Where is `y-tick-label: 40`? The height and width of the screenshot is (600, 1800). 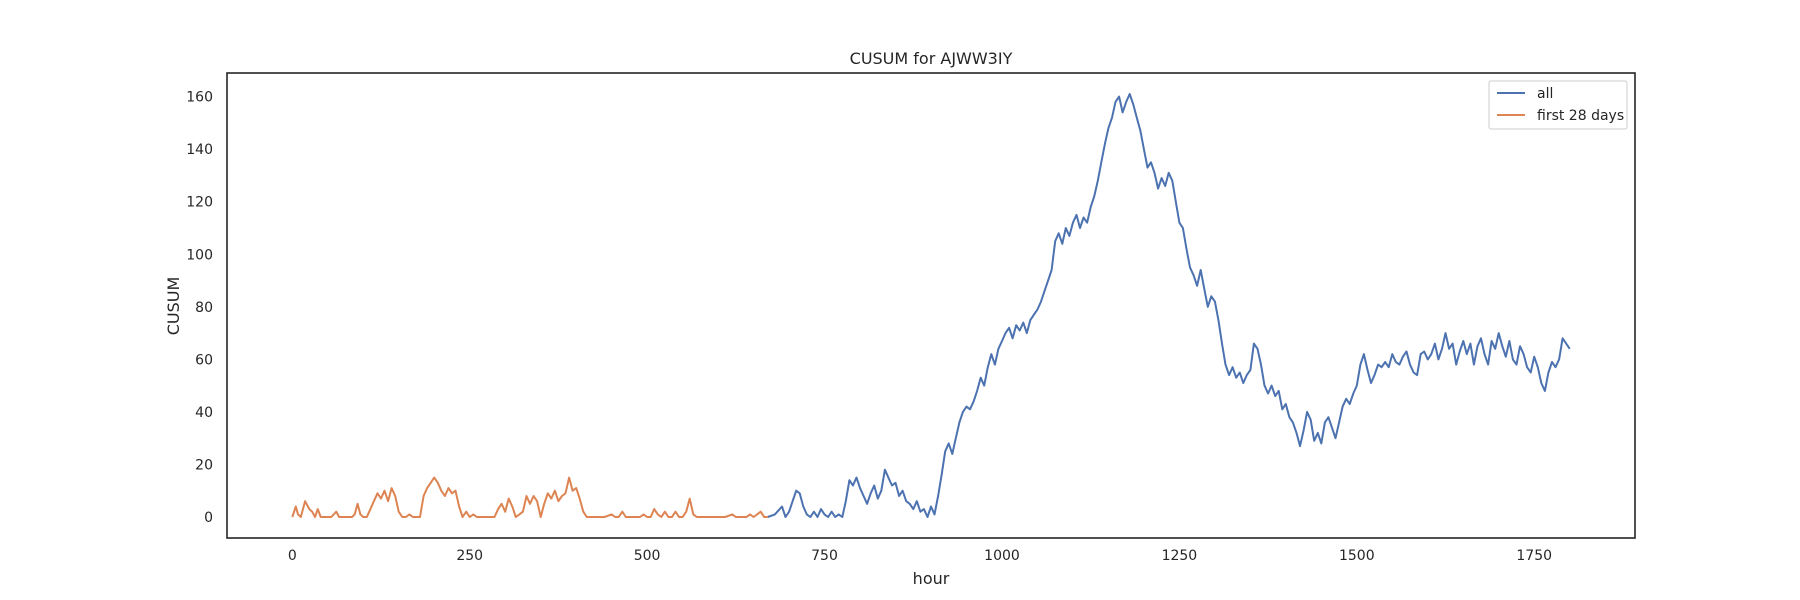
y-tick-label: 40 is located at coordinates (204, 413).